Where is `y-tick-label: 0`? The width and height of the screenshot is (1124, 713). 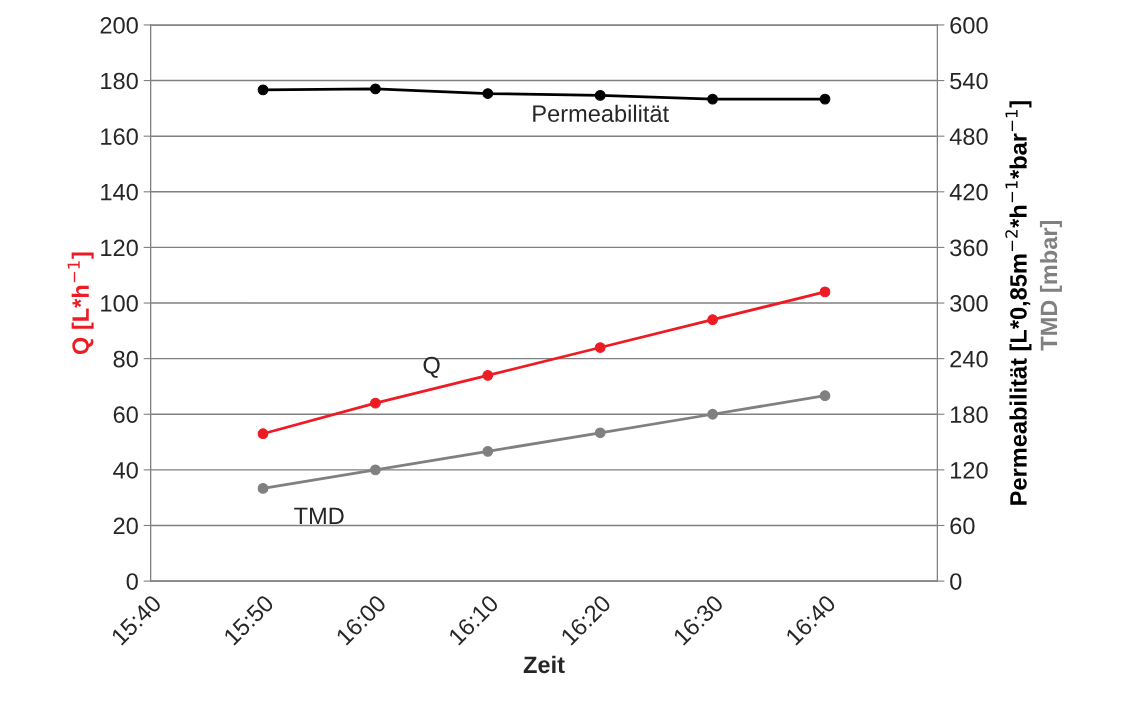 y-tick-label: 0 is located at coordinates (132, 581).